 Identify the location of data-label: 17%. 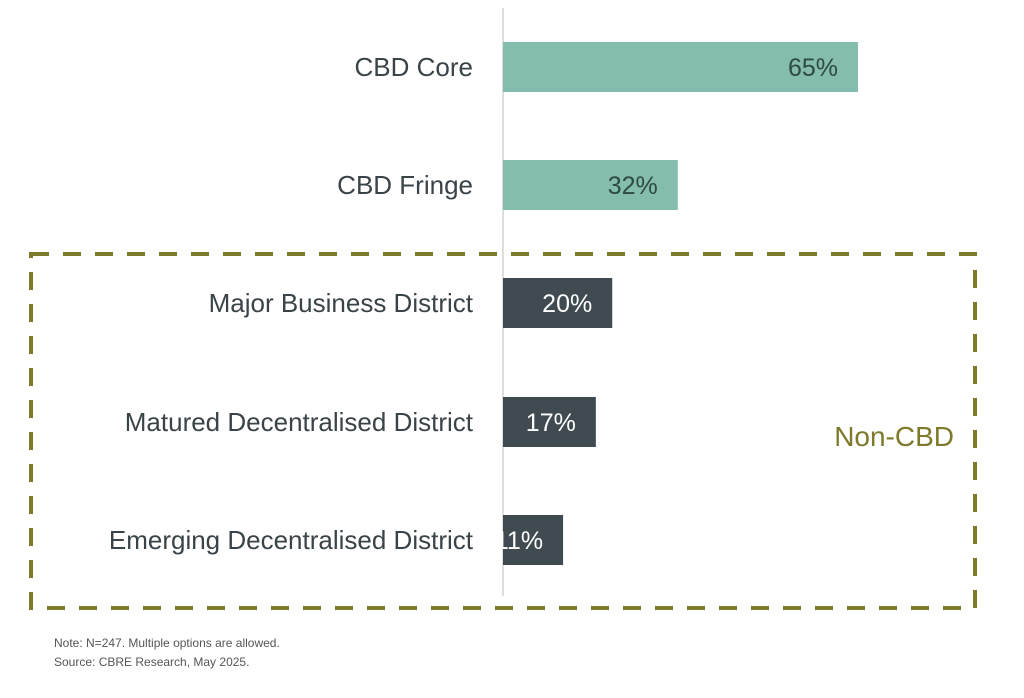
(551, 423).